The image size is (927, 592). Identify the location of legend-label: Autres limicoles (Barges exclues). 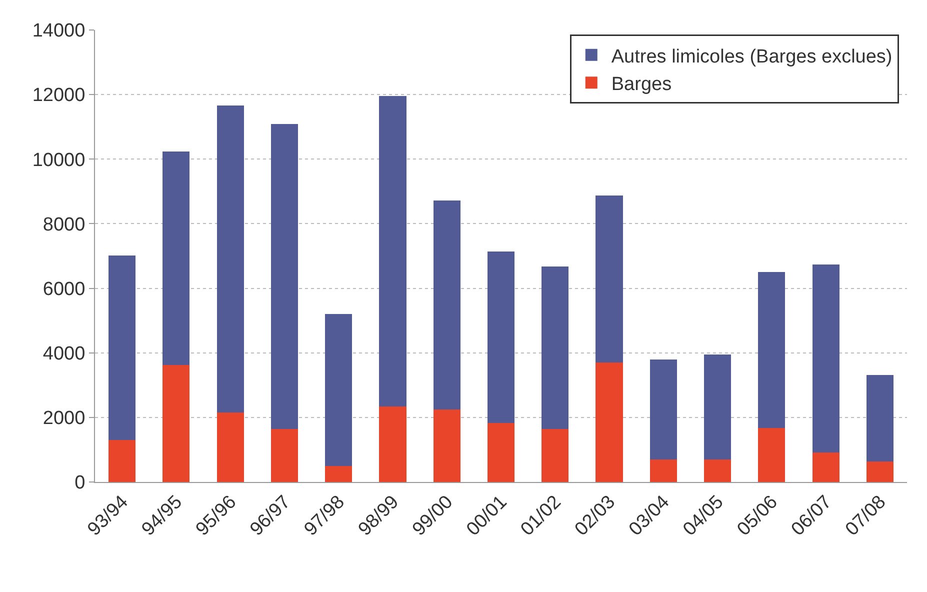
(751, 57).